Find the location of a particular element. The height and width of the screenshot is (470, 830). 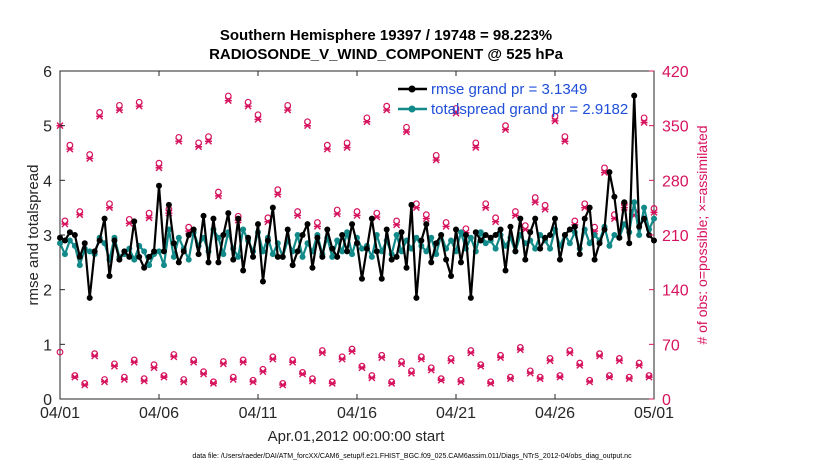

y-tick-label: 1 is located at coordinates (47, 345).